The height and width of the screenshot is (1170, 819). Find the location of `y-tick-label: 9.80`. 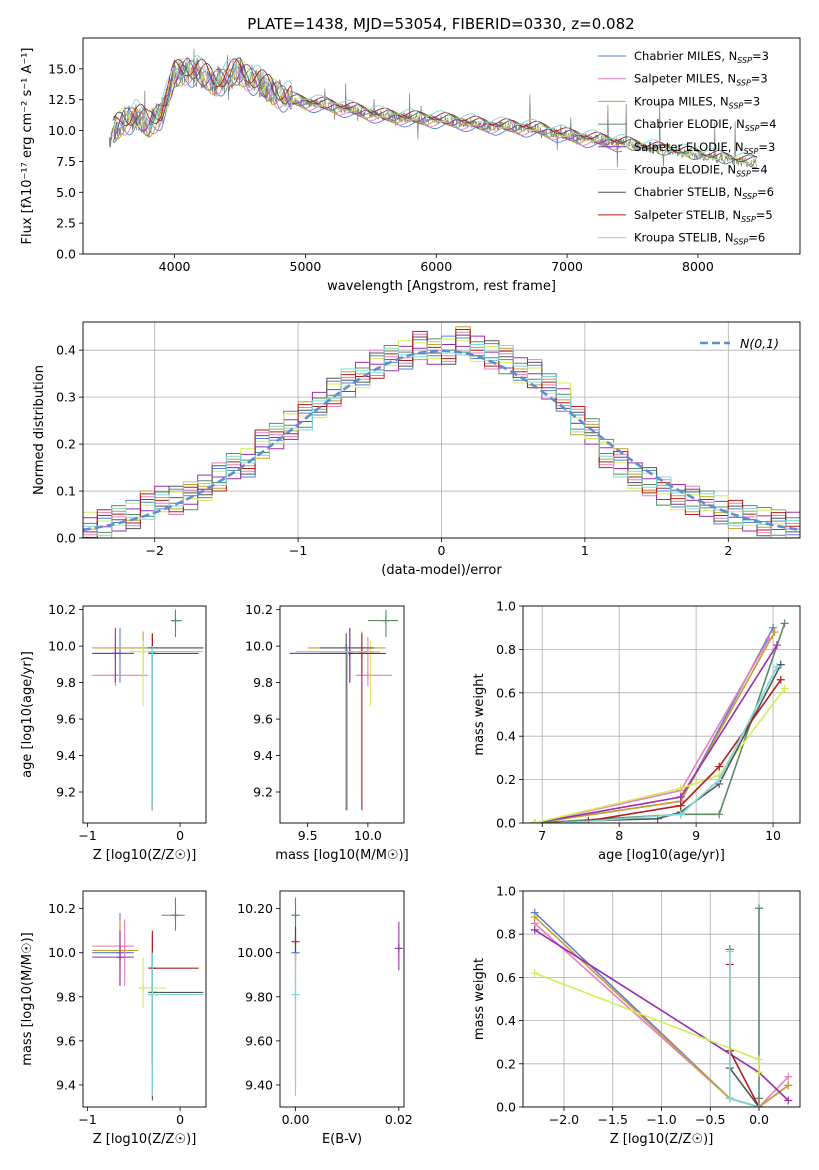

y-tick-label: 9.80 is located at coordinates (259, 996).